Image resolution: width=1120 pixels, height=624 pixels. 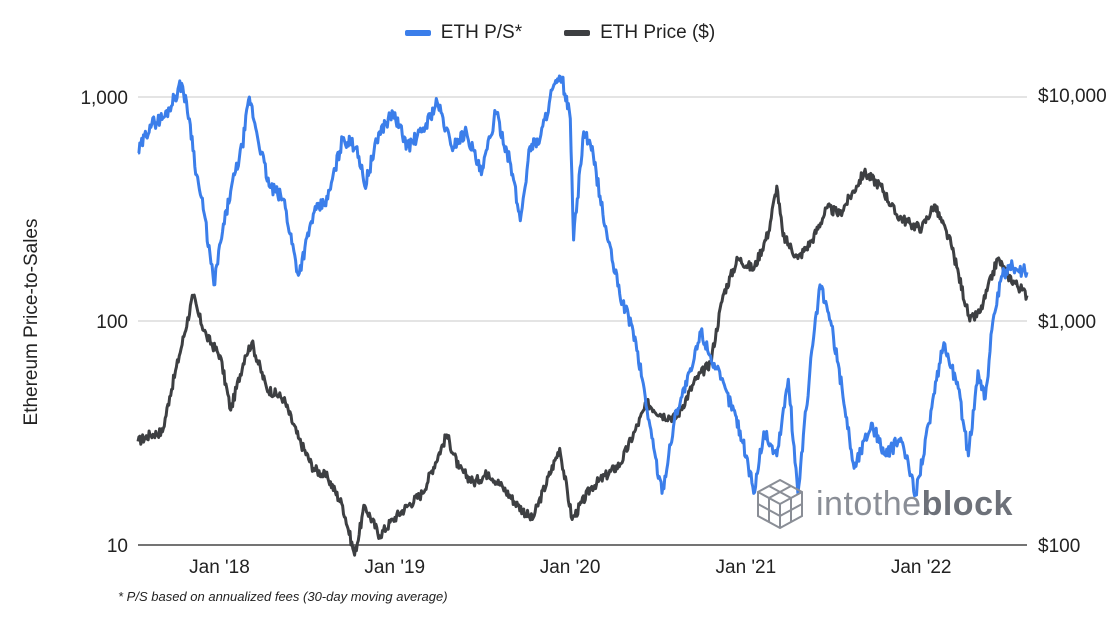 I want to click on x-tick-label: Jan '21, so click(x=746, y=567).